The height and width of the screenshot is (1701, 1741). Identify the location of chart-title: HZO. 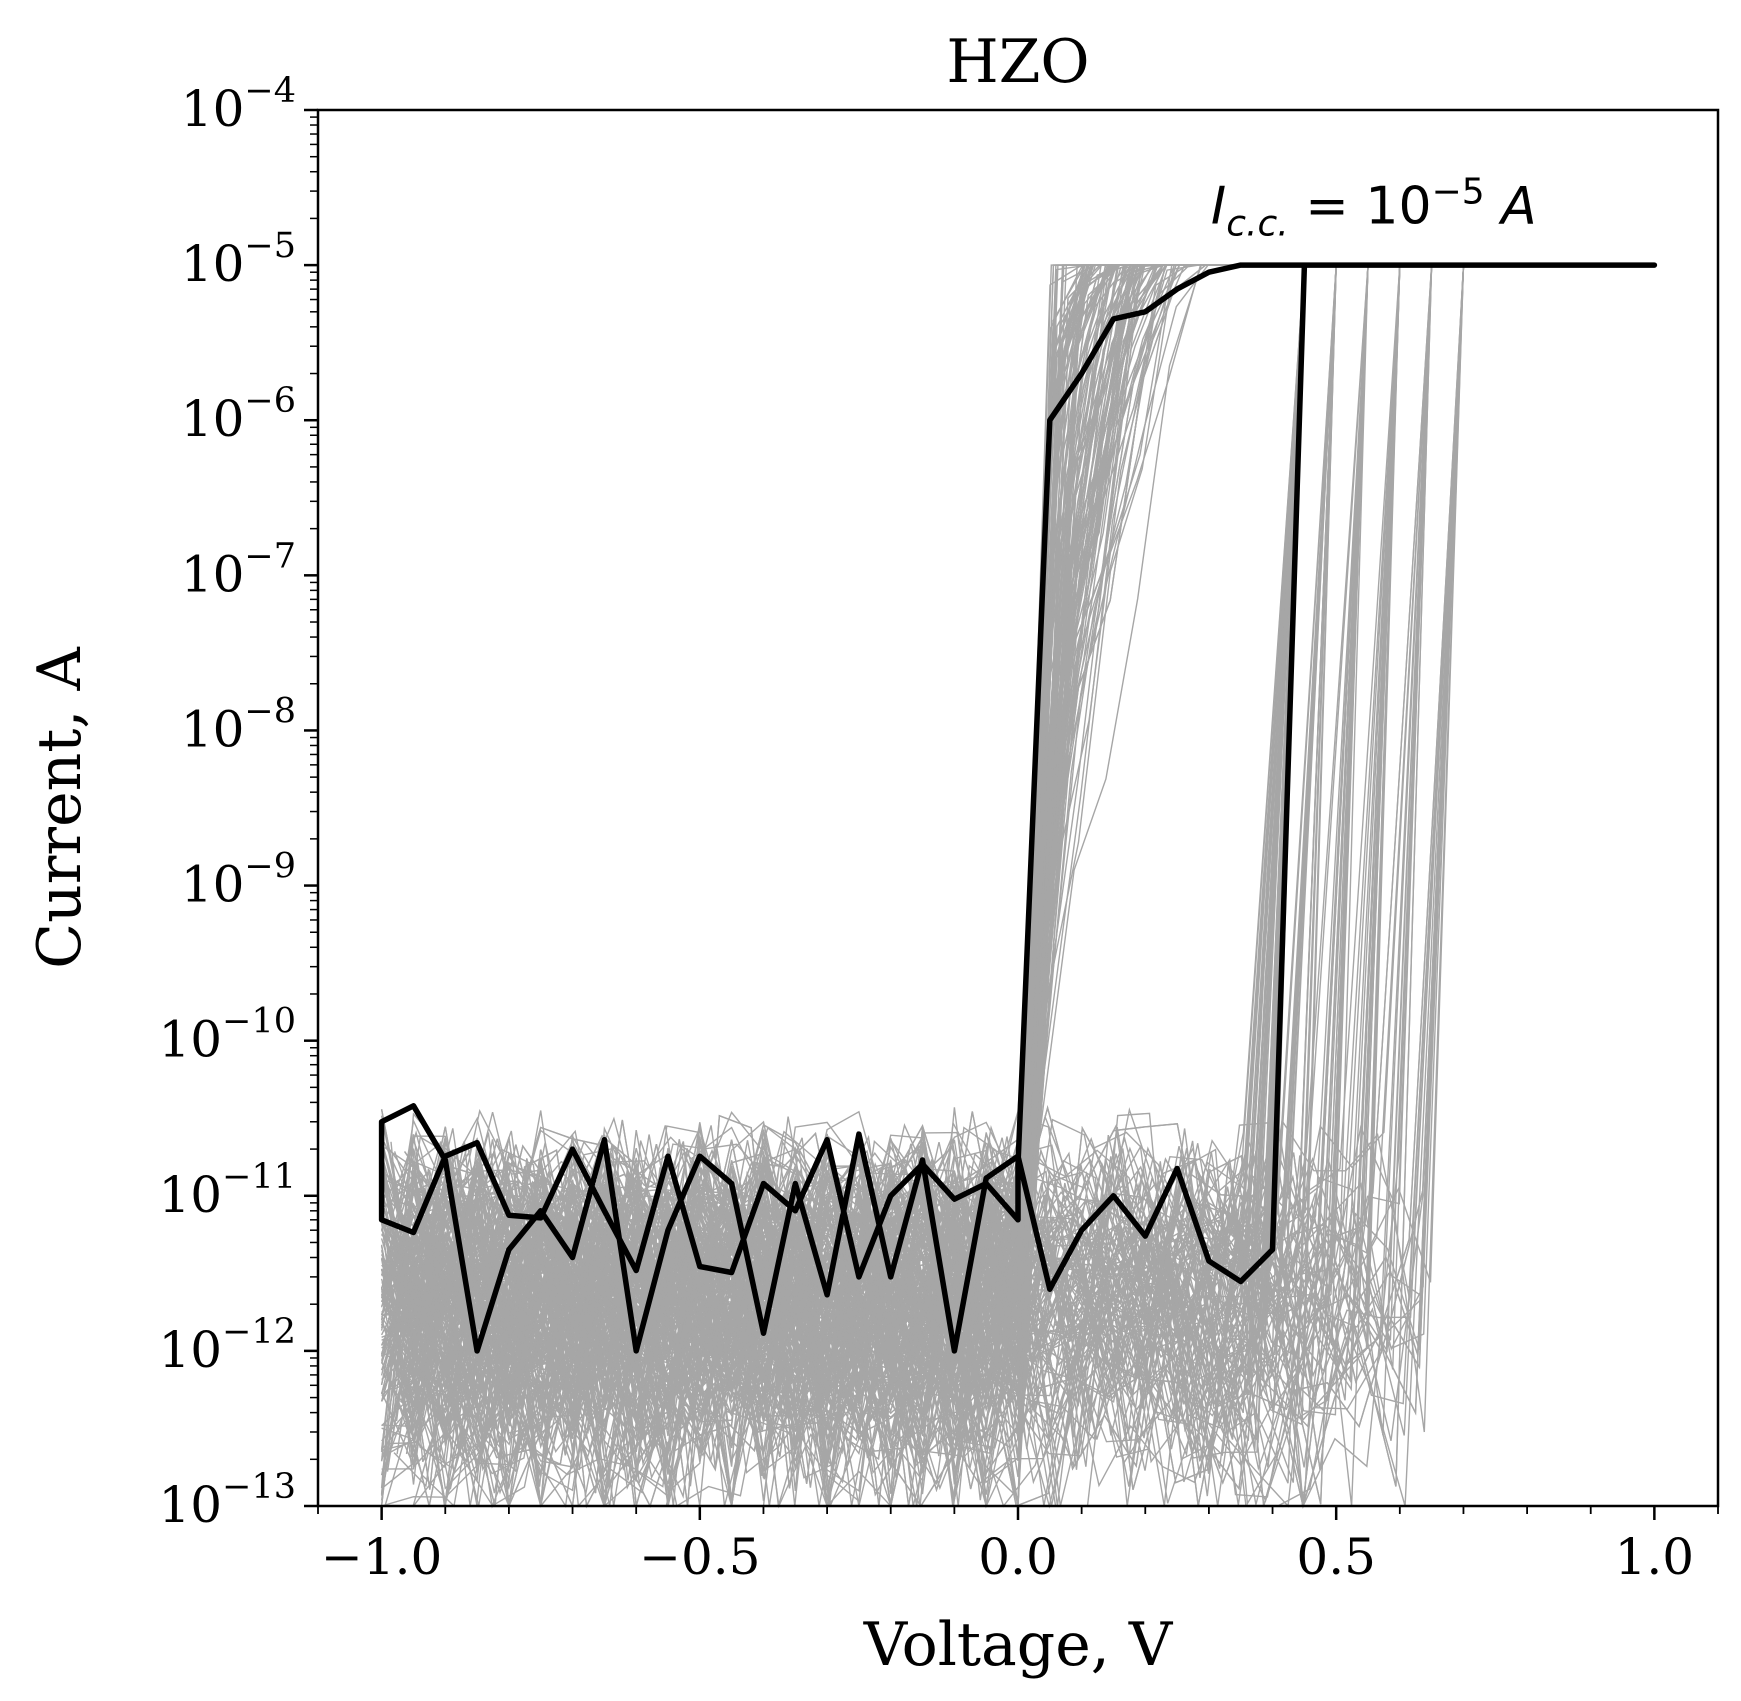
(1017, 62).